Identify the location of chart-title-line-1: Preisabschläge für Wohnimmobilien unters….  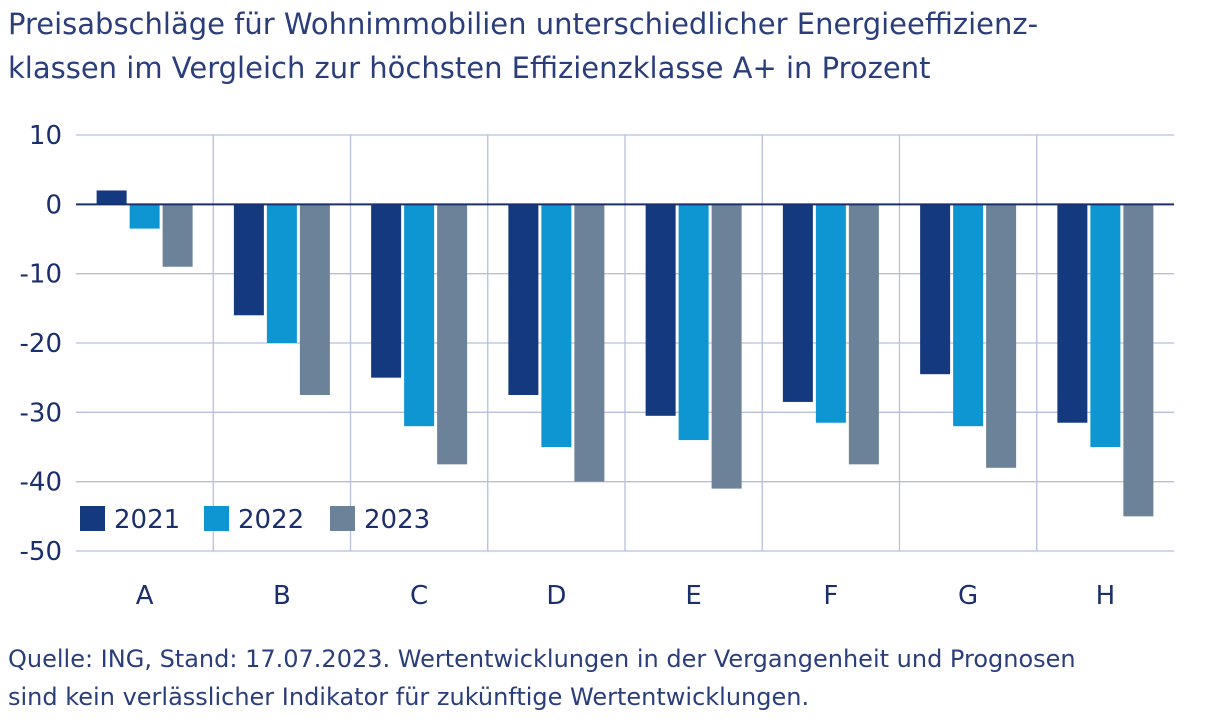
(523, 24).